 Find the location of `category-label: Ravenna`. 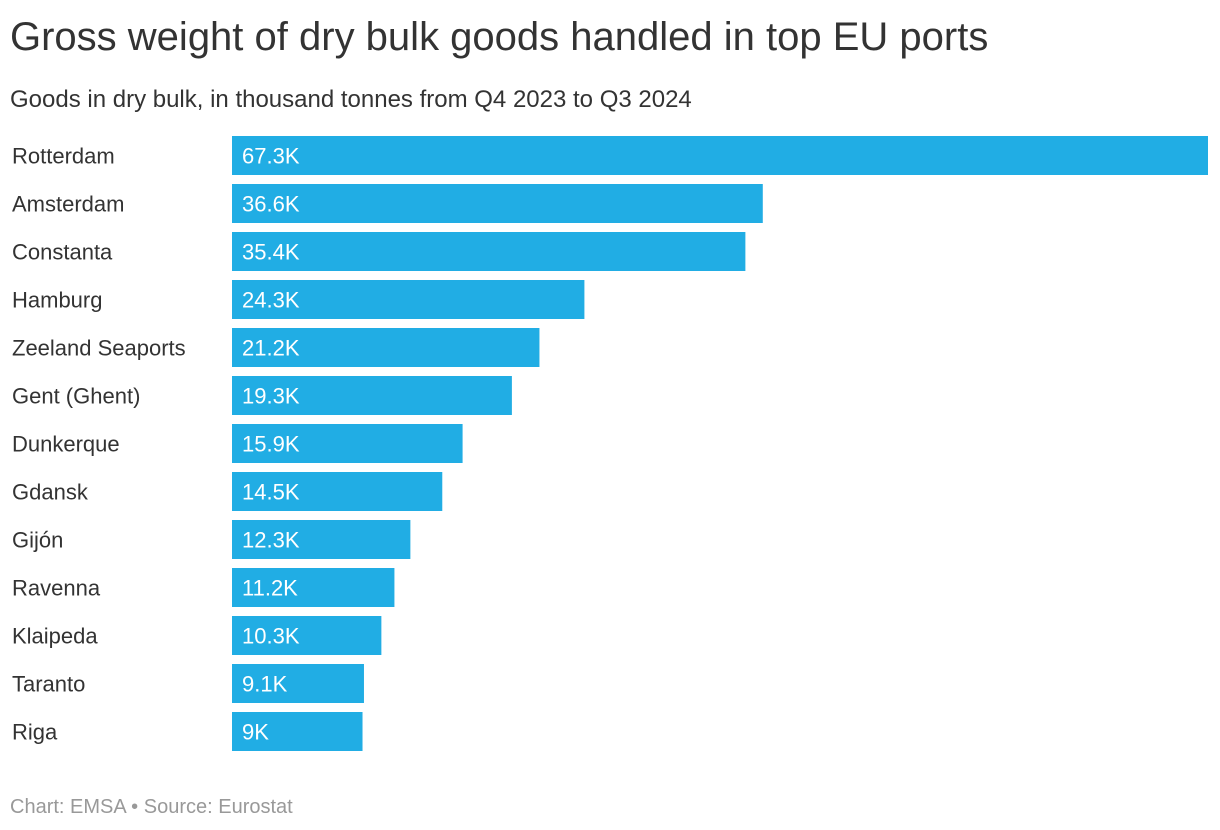

category-label: Ravenna is located at coordinates (56, 588).